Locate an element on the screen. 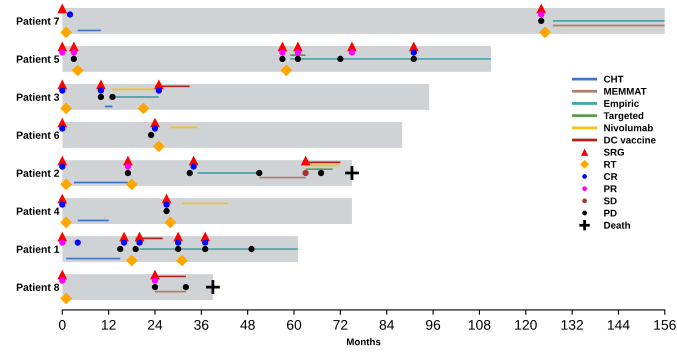 The height and width of the screenshot is (358, 677). legend-label: CHT is located at coordinates (614, 79).